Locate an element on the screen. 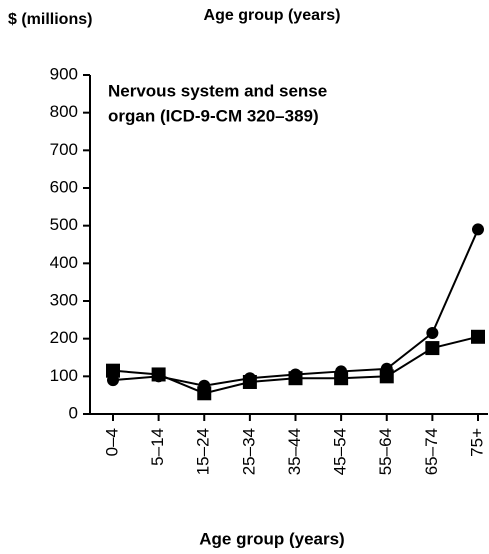 The height and width of the screenshot is (554, 489). y-axis-label: $ (millions) is located at coordinates (50, 19).